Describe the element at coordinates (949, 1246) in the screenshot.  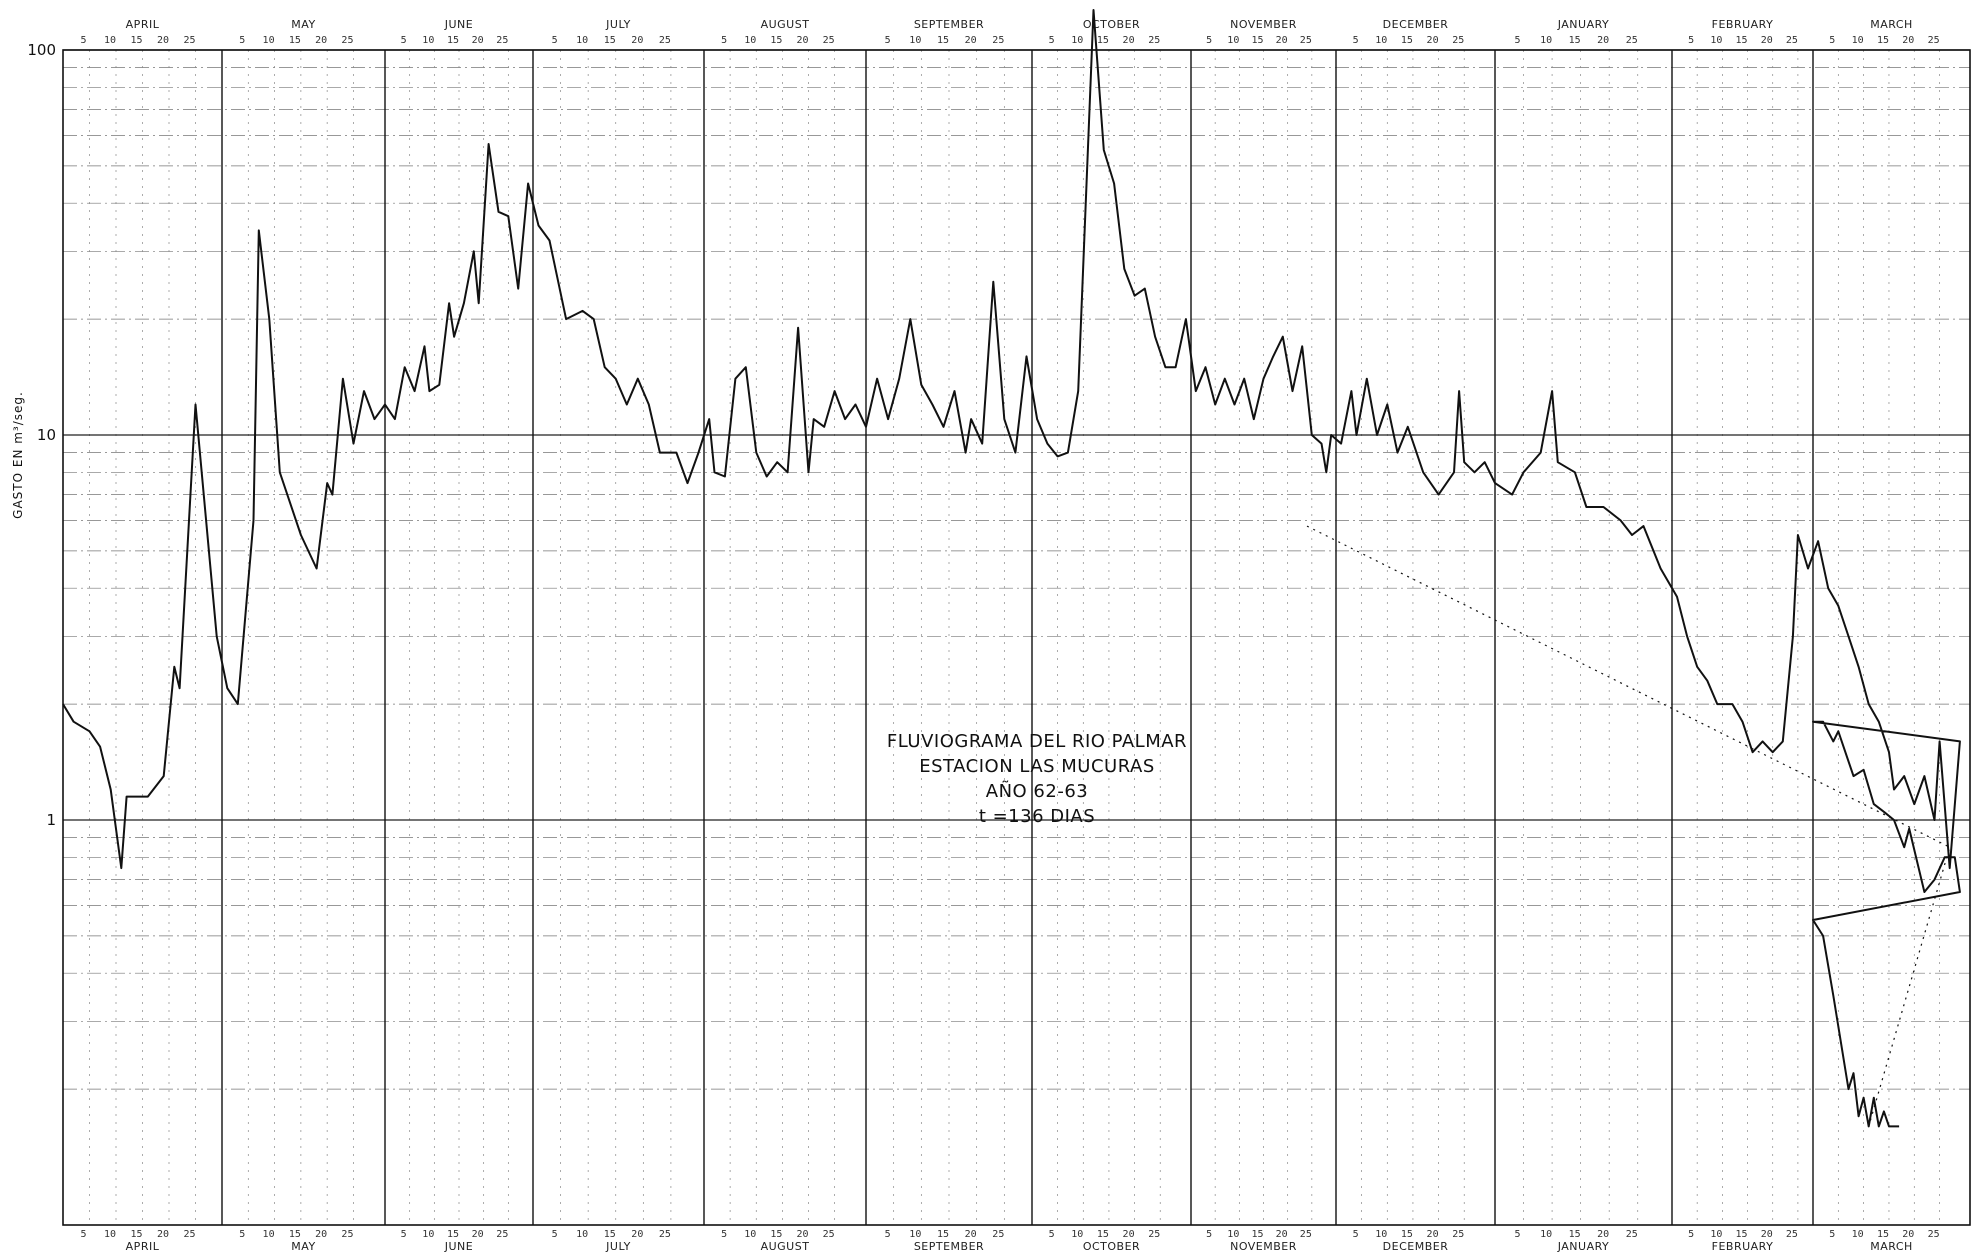
I see `month-label-bottom: SEPTEMBER` at that location.